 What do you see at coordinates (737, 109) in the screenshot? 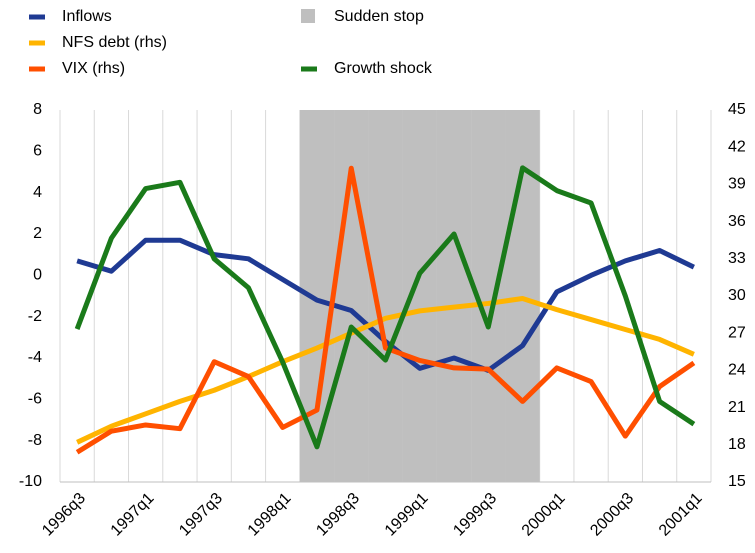
I see `y2-tick-label: 45` at bounding box center [737, 109].